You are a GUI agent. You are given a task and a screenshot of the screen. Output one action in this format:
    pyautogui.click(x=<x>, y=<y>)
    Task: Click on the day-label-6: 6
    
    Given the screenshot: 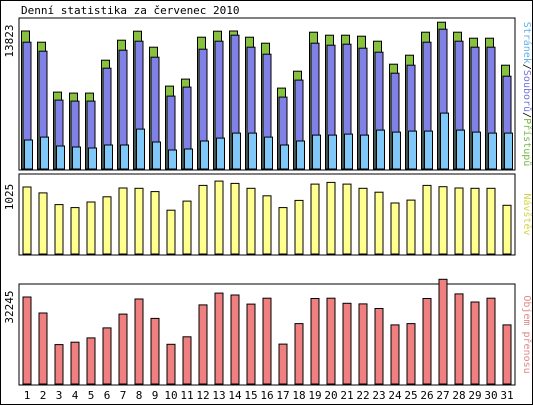 What is the action you would take?
    pyautogui.click(x=107, y=395)
    